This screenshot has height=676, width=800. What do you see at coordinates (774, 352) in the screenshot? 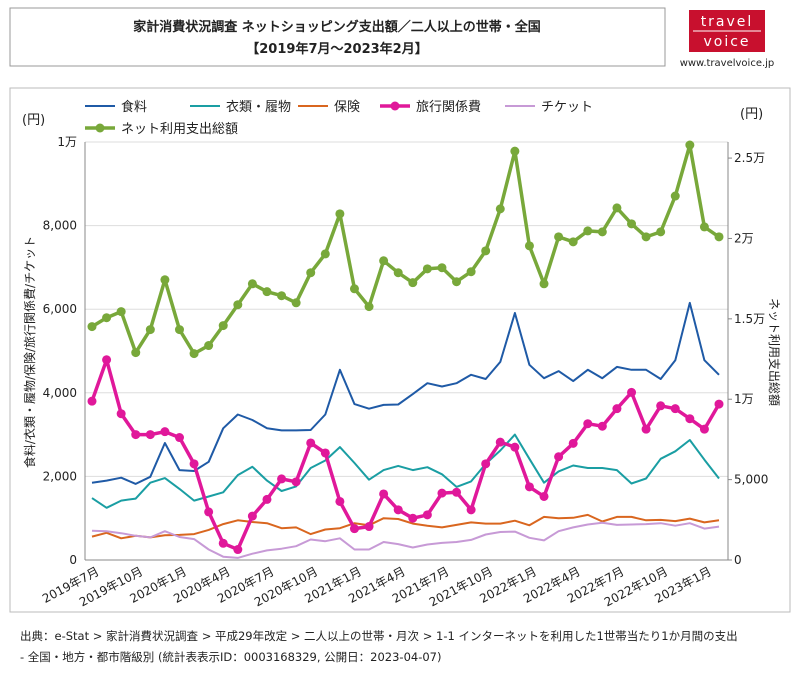
I see `y2-axis-title: ネット利用支出総額` at bounding box center [774, 352].